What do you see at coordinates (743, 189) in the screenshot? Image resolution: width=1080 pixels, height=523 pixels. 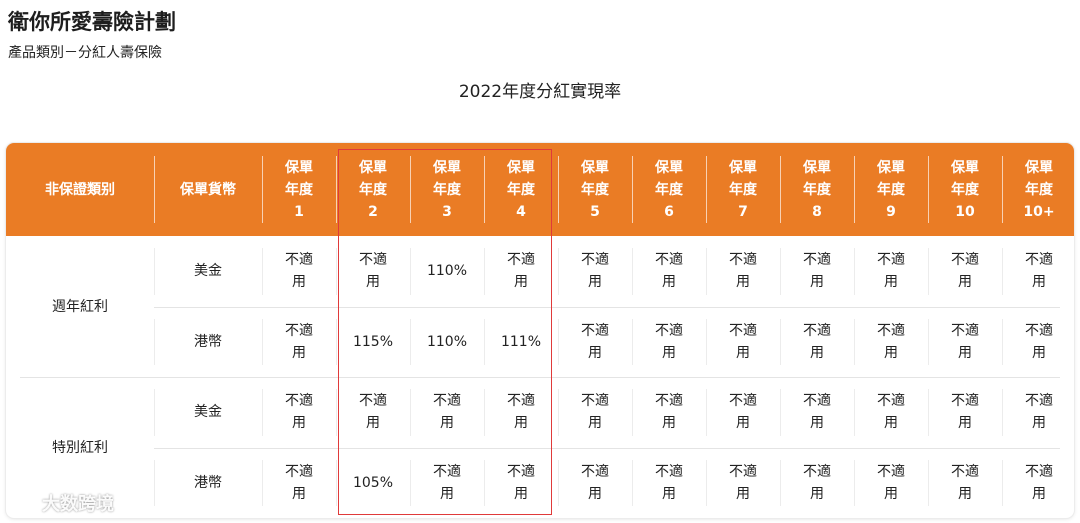 I see `header-policy-year: 保單 年度 7` at bounding box center [743, 189].